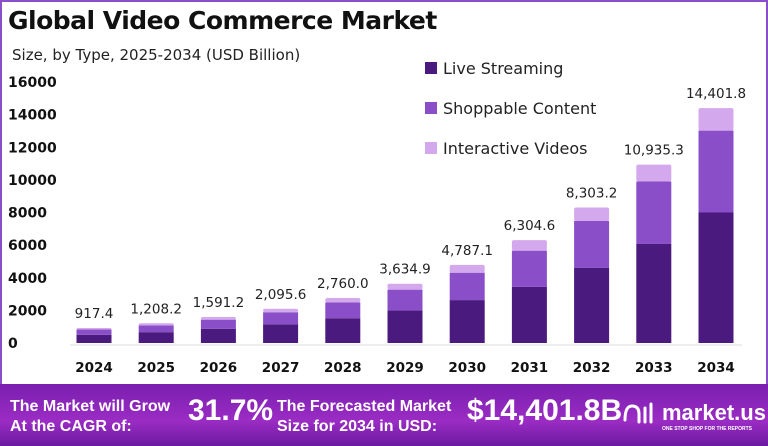 The image size is (768, 446). What do you see at coordinates (27, 214) in the screenshot?
I see `y-tick-label: 8000` at bounding box center [27, 214].